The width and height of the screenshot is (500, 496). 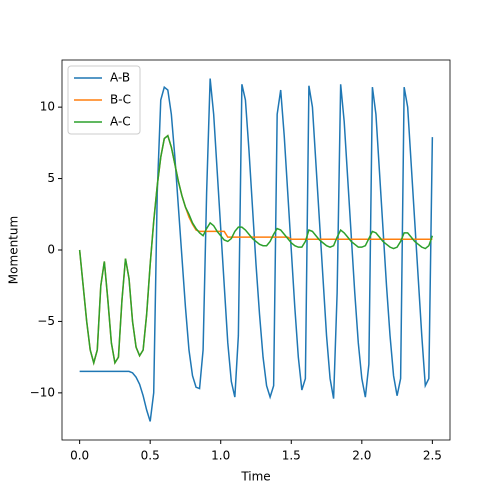 What do you see at coordinates (104, 100) in the screenshot?
I see `legend-box` at bounding box center [104, 100].